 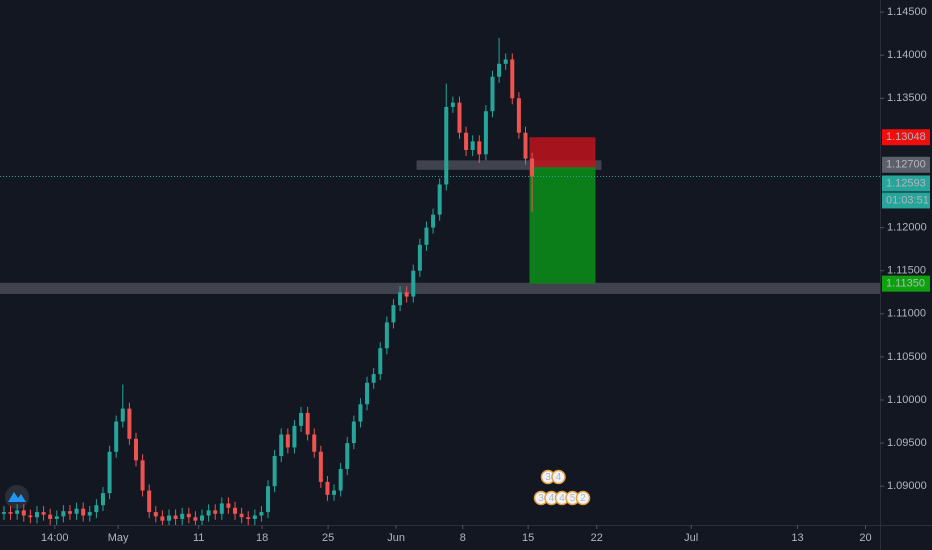 I want to click on price-label: 1.11350, so click(x=905, y=284).